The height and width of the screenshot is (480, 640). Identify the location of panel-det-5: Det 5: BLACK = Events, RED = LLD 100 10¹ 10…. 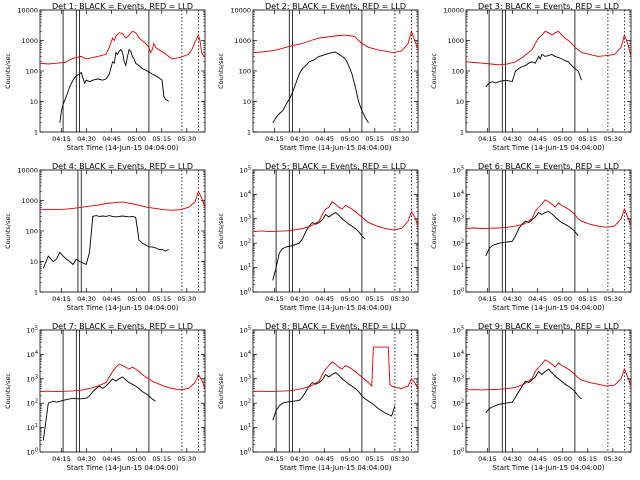
(318, 237).